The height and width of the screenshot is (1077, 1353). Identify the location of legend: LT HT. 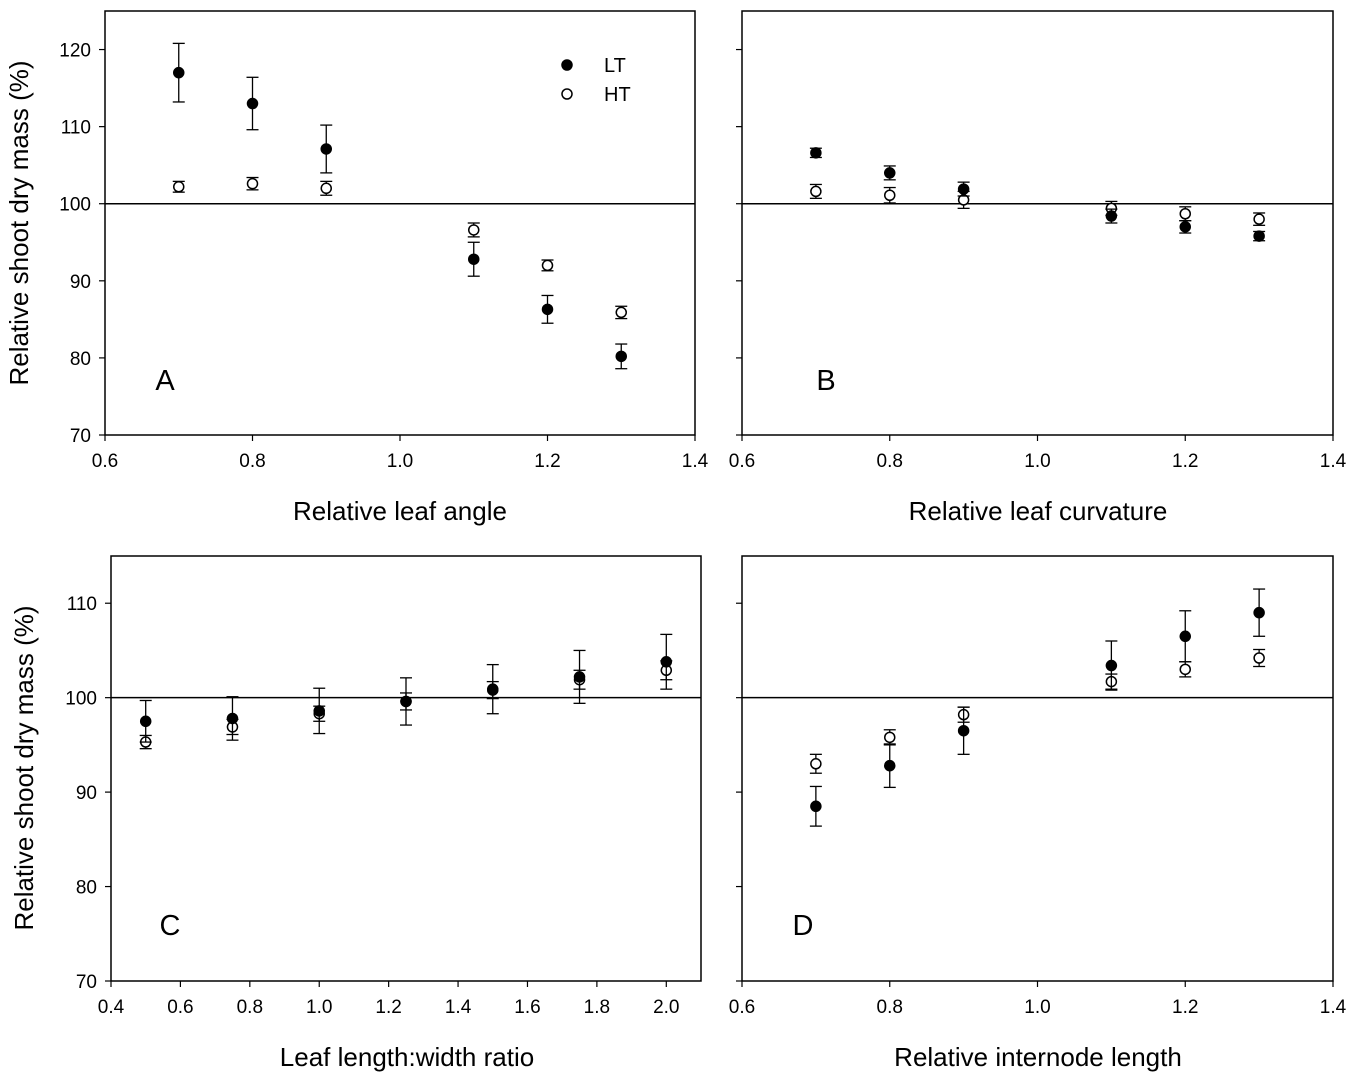
(596, 80).